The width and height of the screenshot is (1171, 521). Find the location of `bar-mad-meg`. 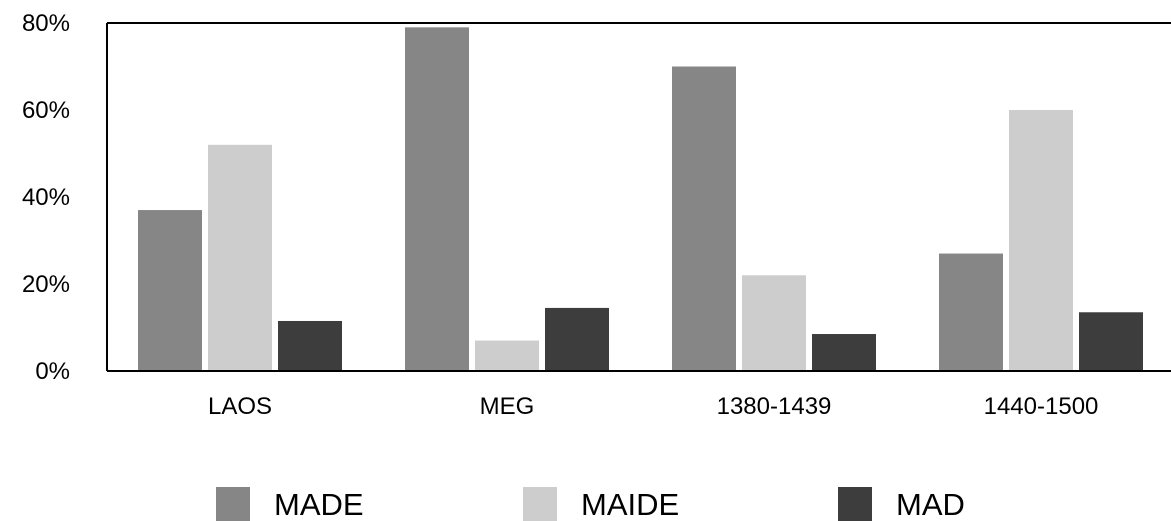

bar-mad-meg is located at coordinates (577, 339).